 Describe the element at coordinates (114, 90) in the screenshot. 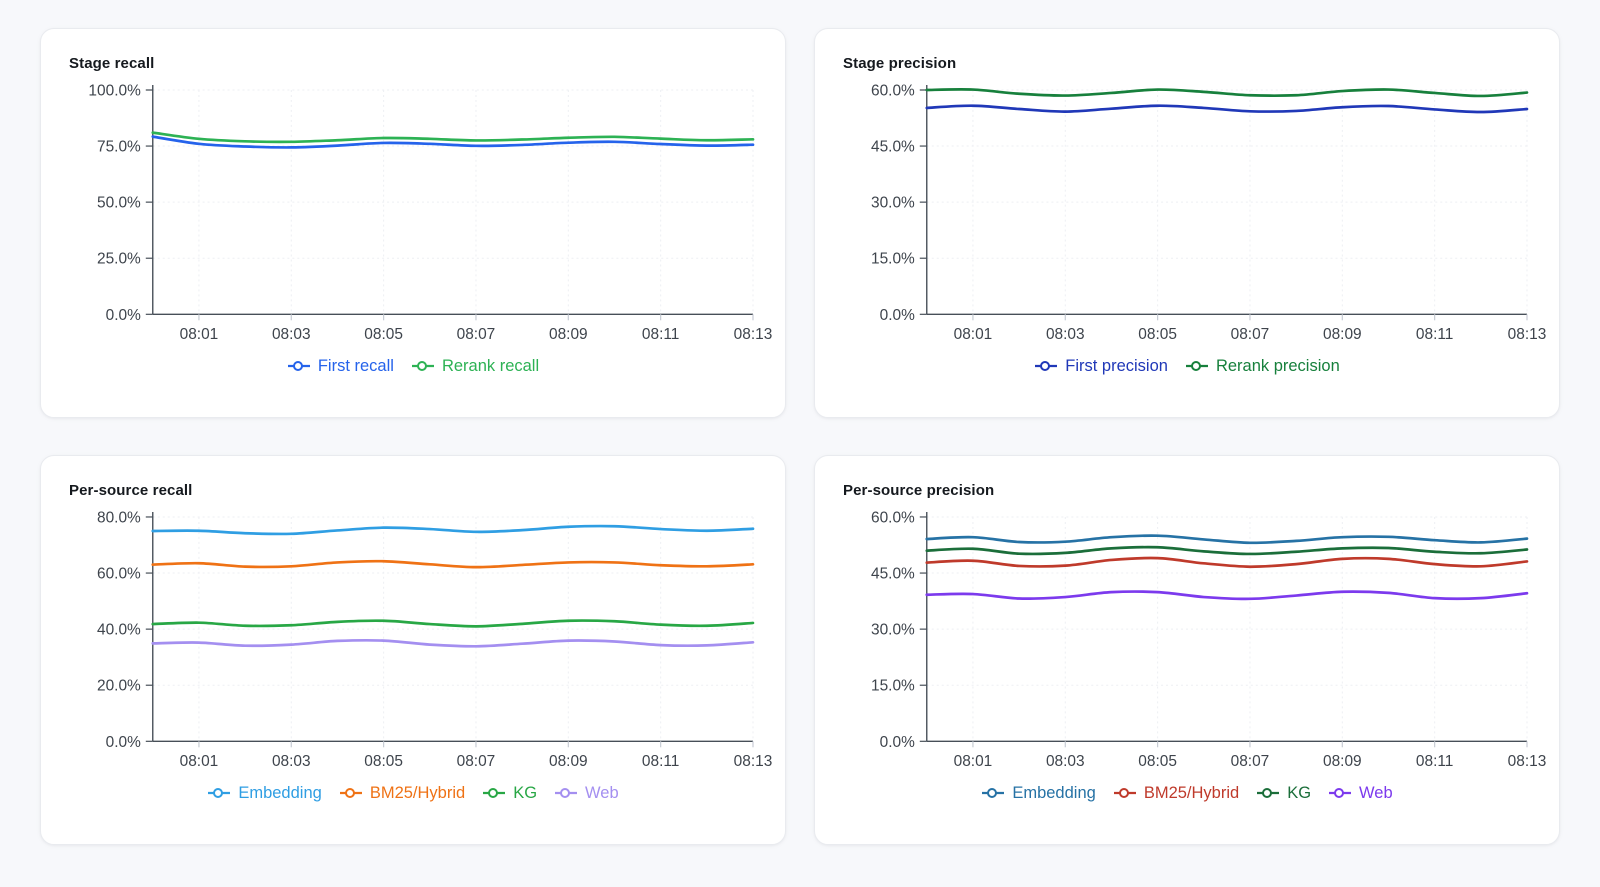

I see `y-tick-label: 100.0%` at that location.